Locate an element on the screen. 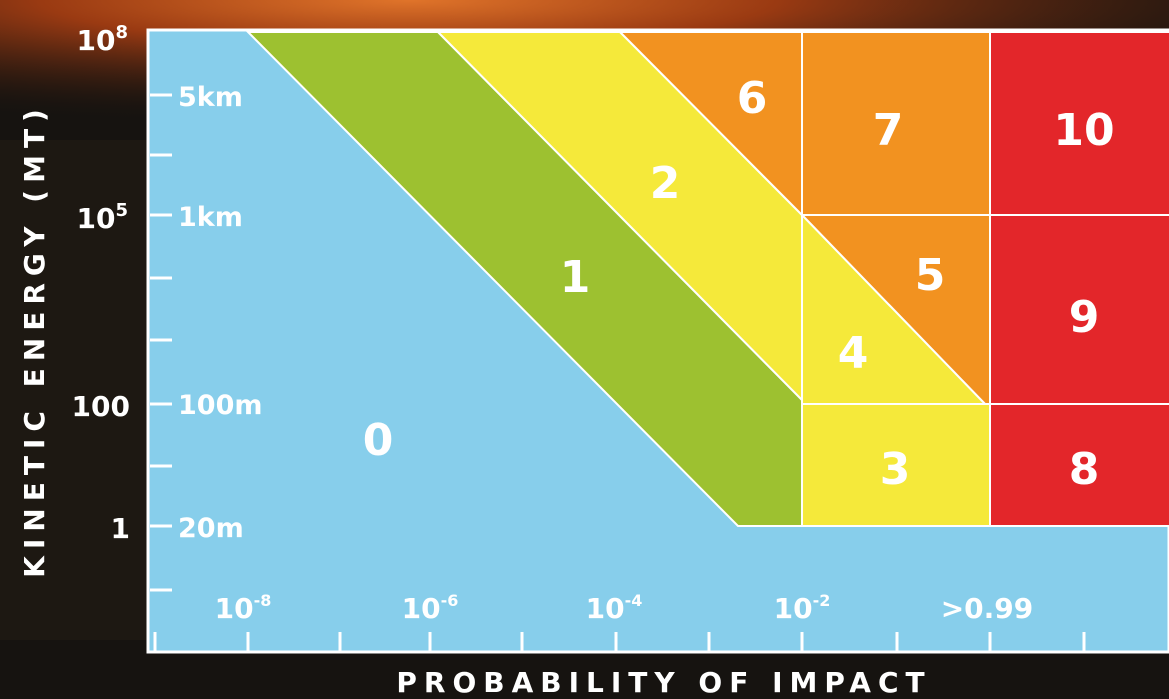  size-label-1km: 1km is located at coordinates (210, 217).